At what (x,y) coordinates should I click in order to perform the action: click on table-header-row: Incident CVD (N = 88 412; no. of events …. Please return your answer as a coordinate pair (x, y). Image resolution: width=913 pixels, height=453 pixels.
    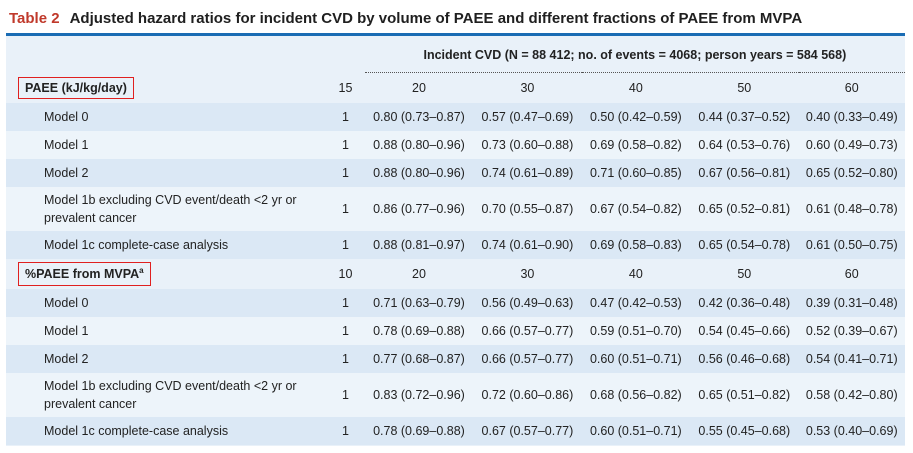
    Looking at the image, I should click on (455, 55).